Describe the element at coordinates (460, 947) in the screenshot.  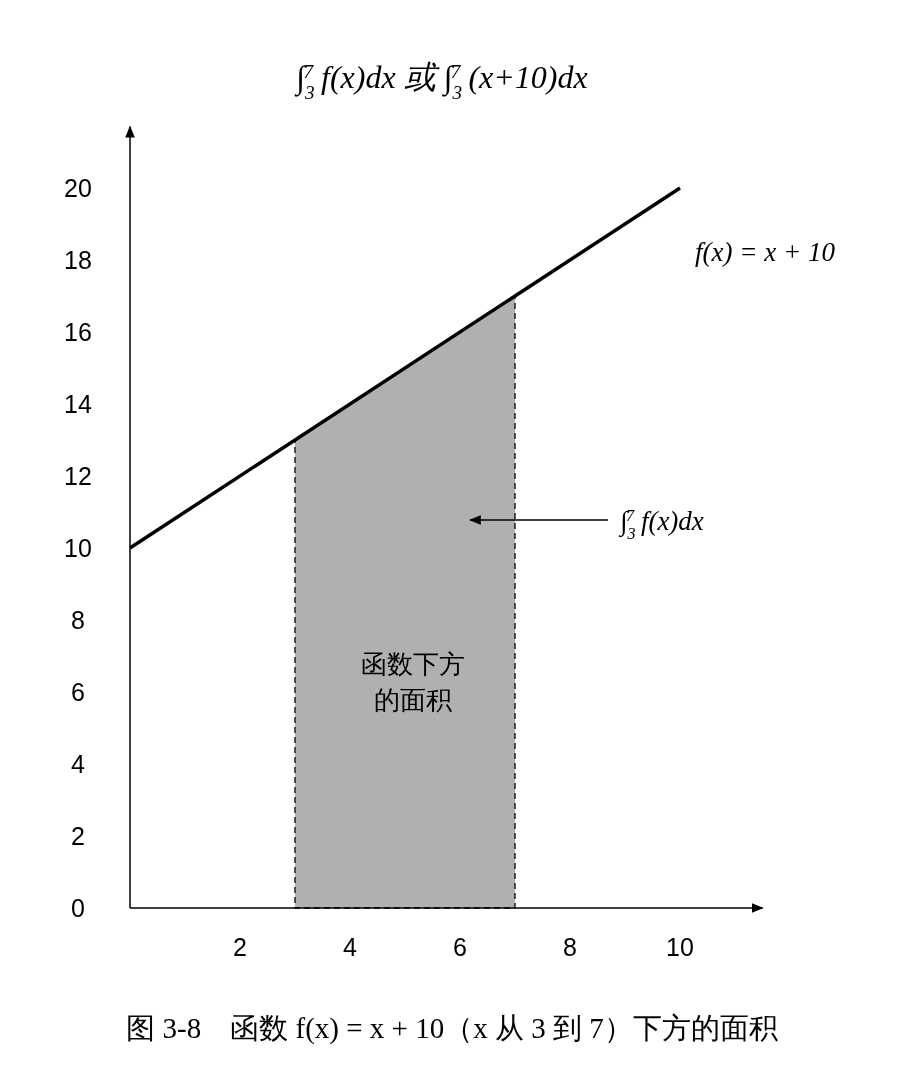
I see `x-tick-label: 6` at that location.